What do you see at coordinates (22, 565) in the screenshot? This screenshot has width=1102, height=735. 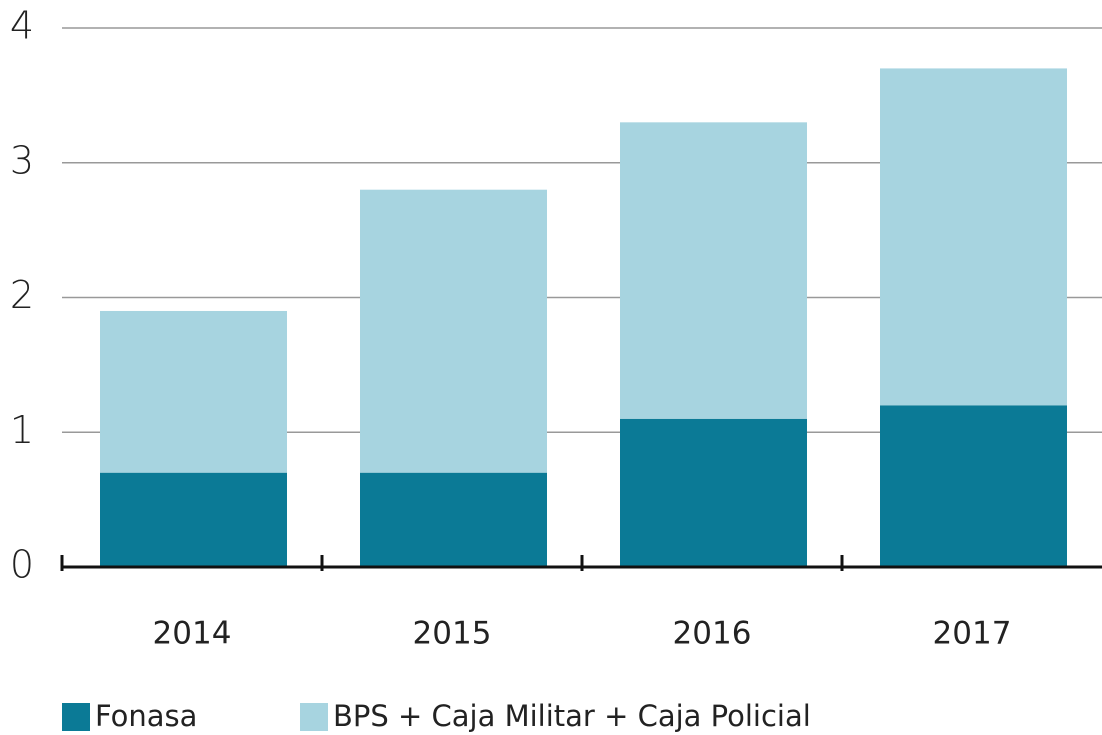 I see `y-tick-label: 0` at bounding box center [22, 565].